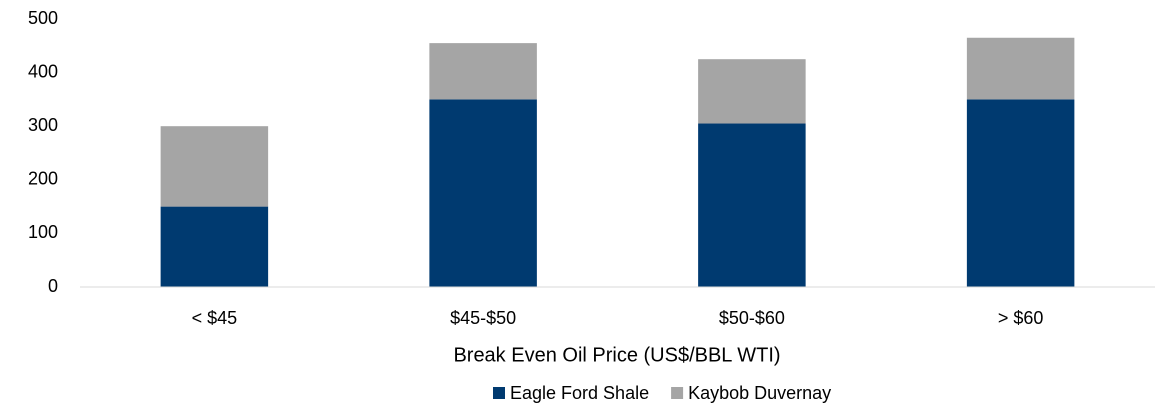  What do you see at coordinates (43, 232) in the screenshot?
I see `y-tick-label: 100` at bounding box center [43, 232].